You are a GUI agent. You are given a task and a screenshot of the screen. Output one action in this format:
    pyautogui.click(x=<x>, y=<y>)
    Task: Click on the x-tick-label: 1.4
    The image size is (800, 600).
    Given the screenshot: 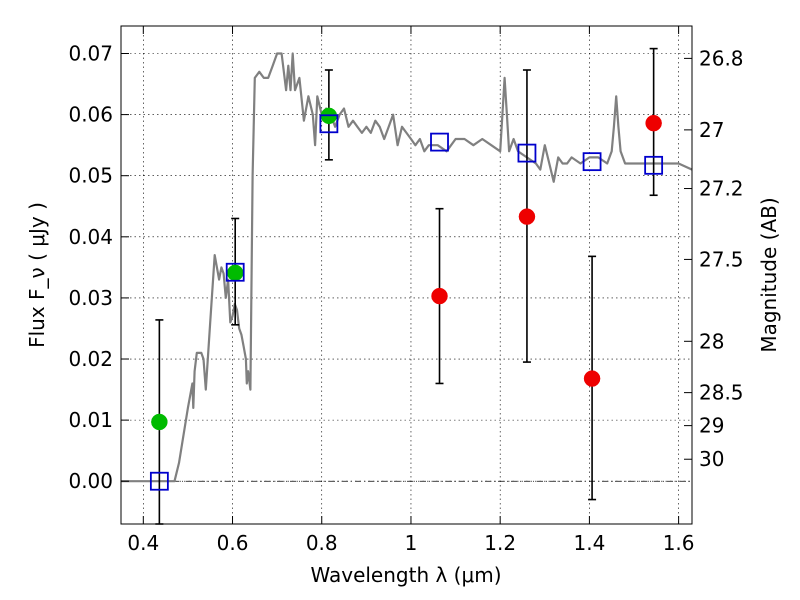 What is the action you would take?
    pyautogui.click(x=589, y=543)
    